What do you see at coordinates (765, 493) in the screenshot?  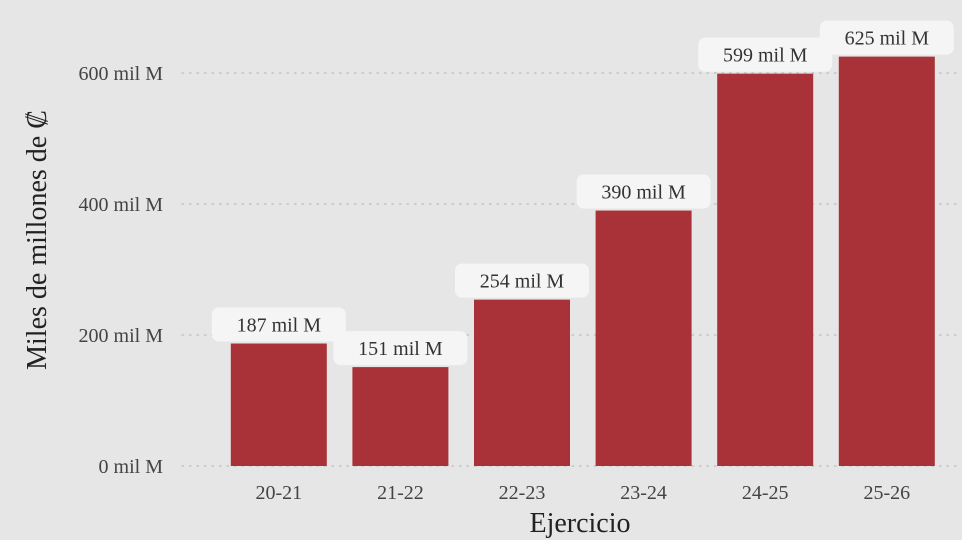 I see `x-tick-label: 24-25` at bounding box center [765, 493].